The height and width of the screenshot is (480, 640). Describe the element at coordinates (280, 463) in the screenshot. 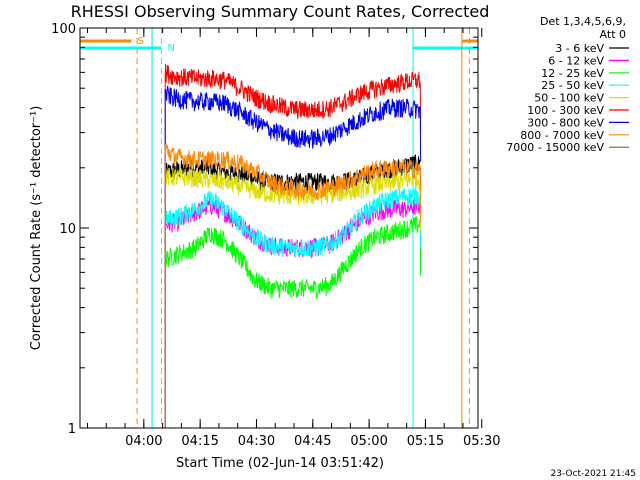

I see `x-axis-label: Start Time (02-Jun-14 03:51:42)` at that location.